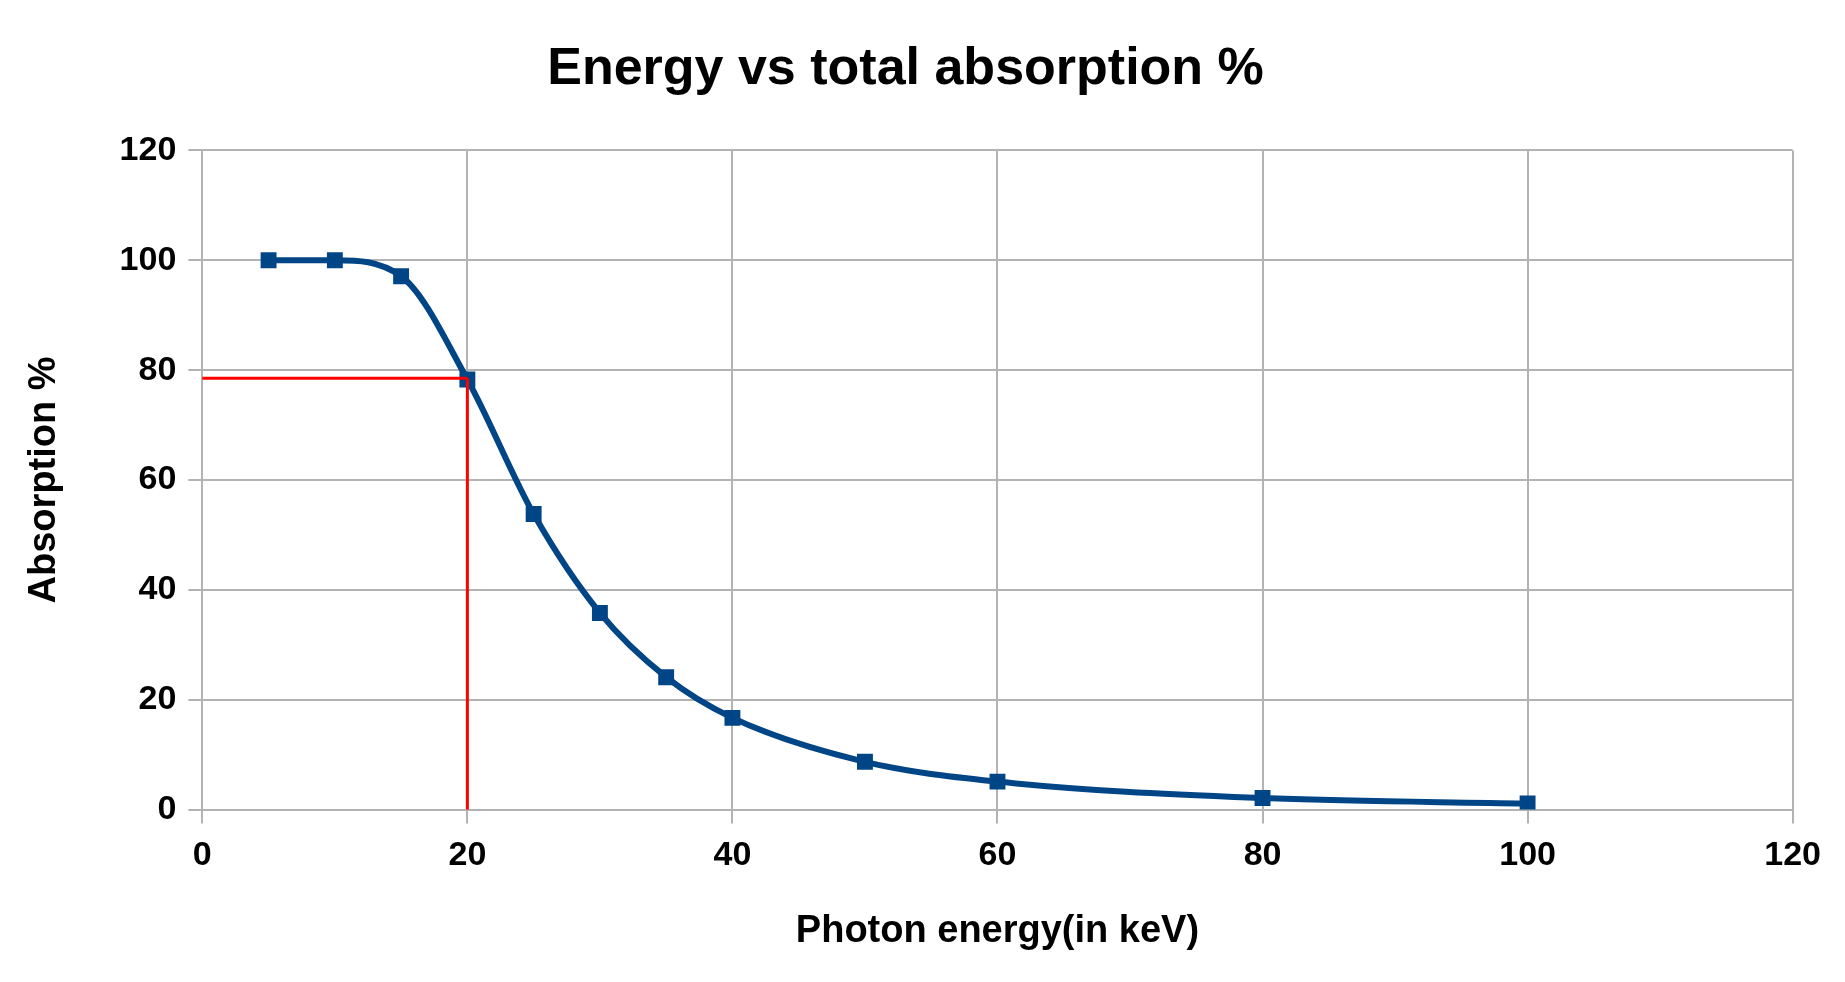 Image resolution: width=1845 pixels, height=982 pixels. I want to click on x-tick-label: 40, so click(732, 853).